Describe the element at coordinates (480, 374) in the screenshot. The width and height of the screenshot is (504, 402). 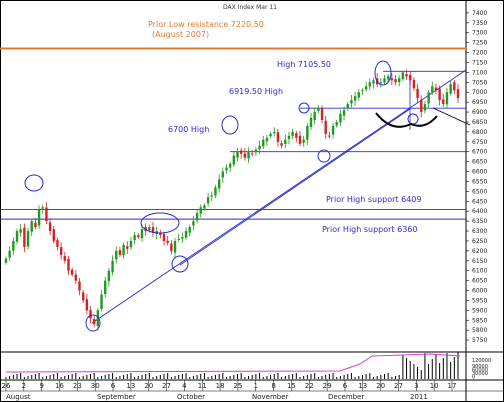
I see `volume-tick-label: 30000` at that location.